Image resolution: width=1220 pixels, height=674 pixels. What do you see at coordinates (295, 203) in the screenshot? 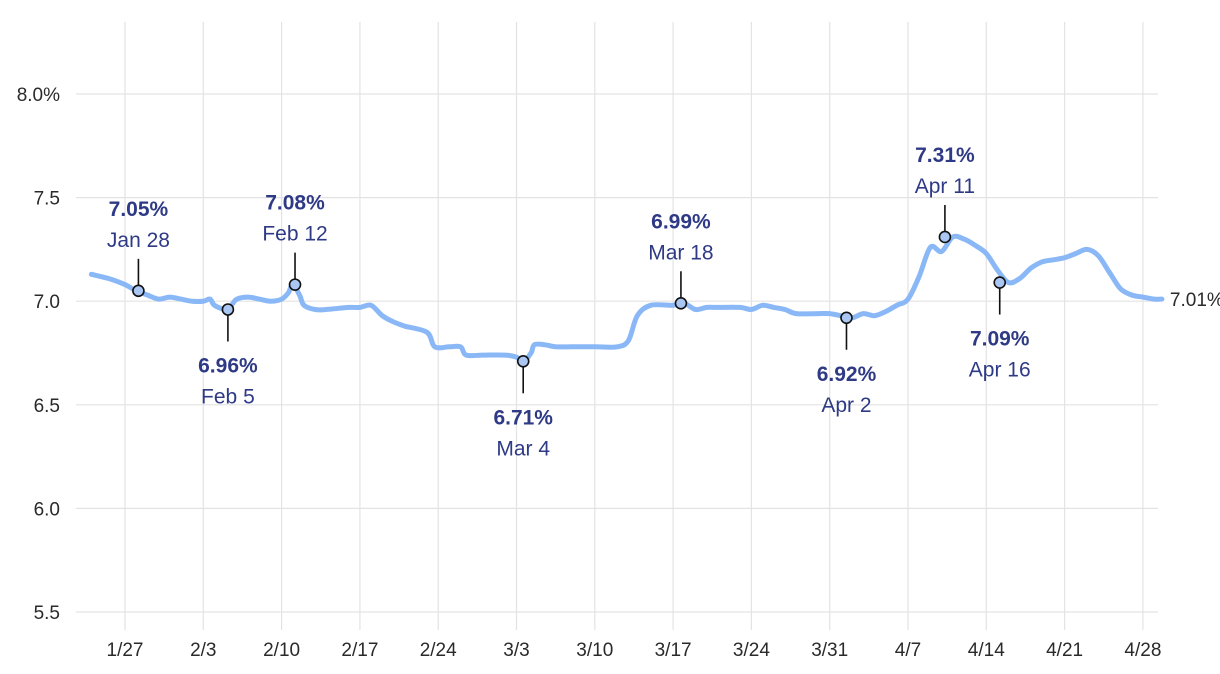
I see `annotation-value-label: 7.08%` at bounding box center [295, 203].